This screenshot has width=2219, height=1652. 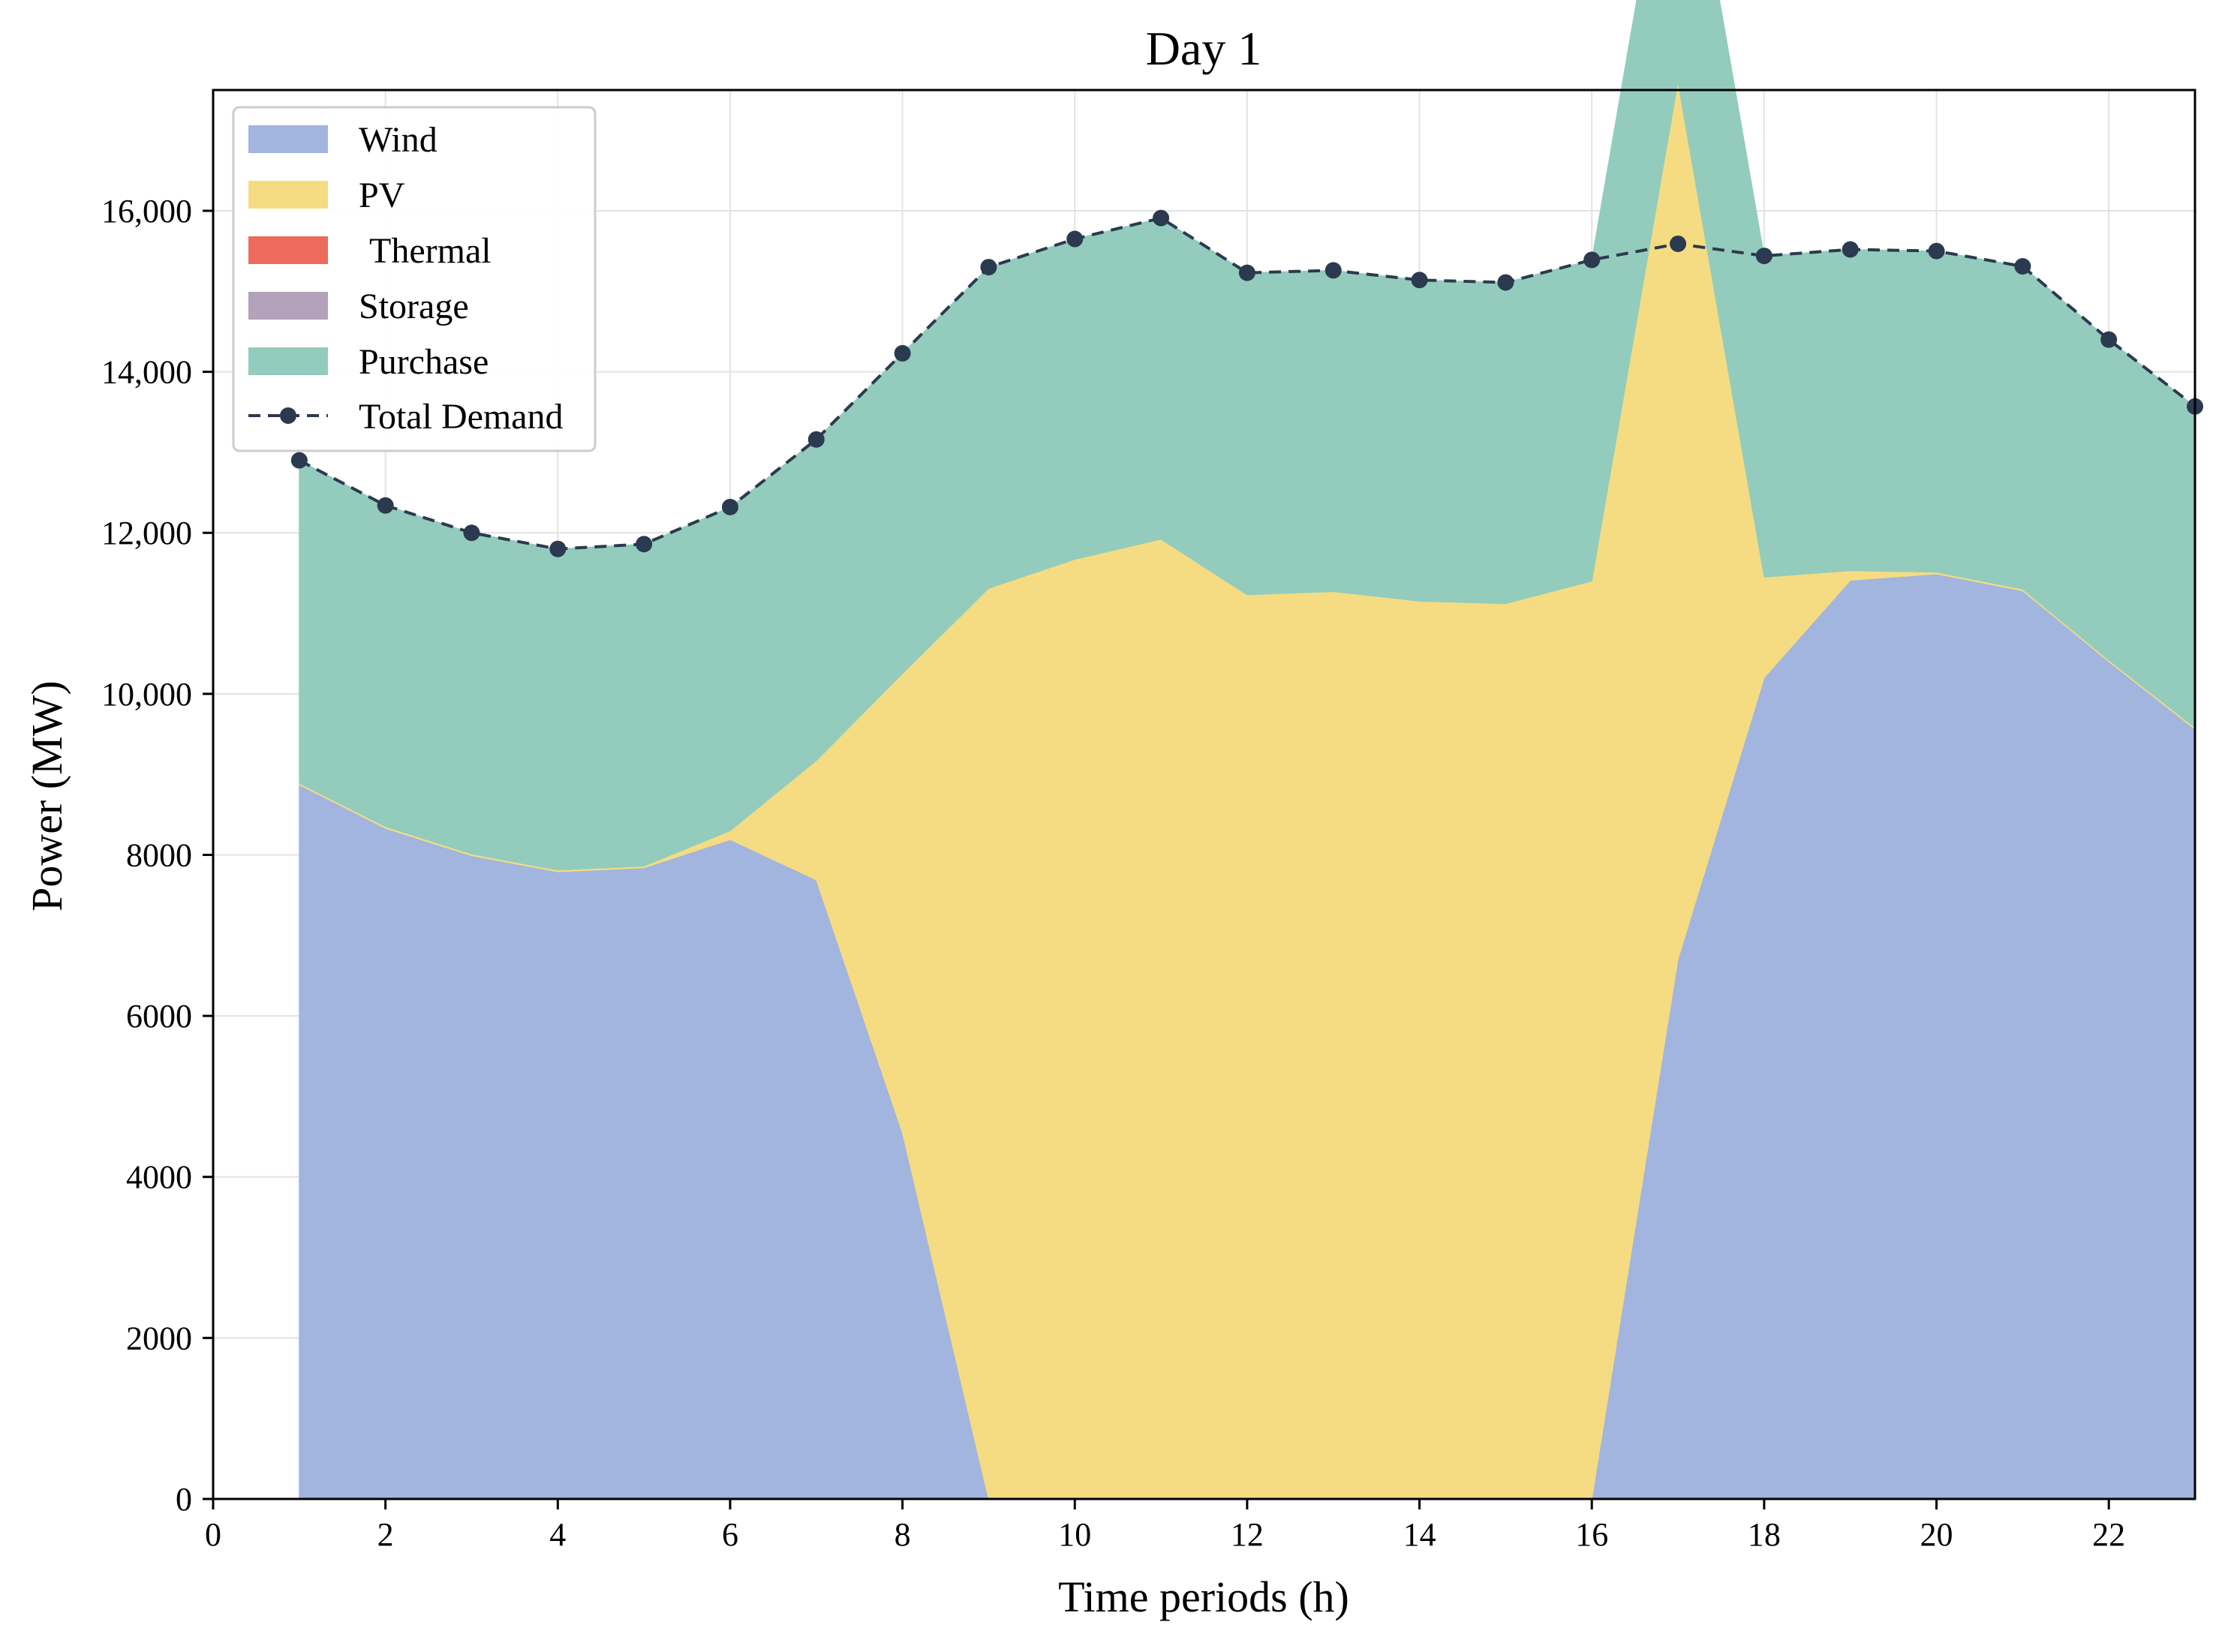 I want to click on legend-swatch-storage, so click(x=288, y=306).